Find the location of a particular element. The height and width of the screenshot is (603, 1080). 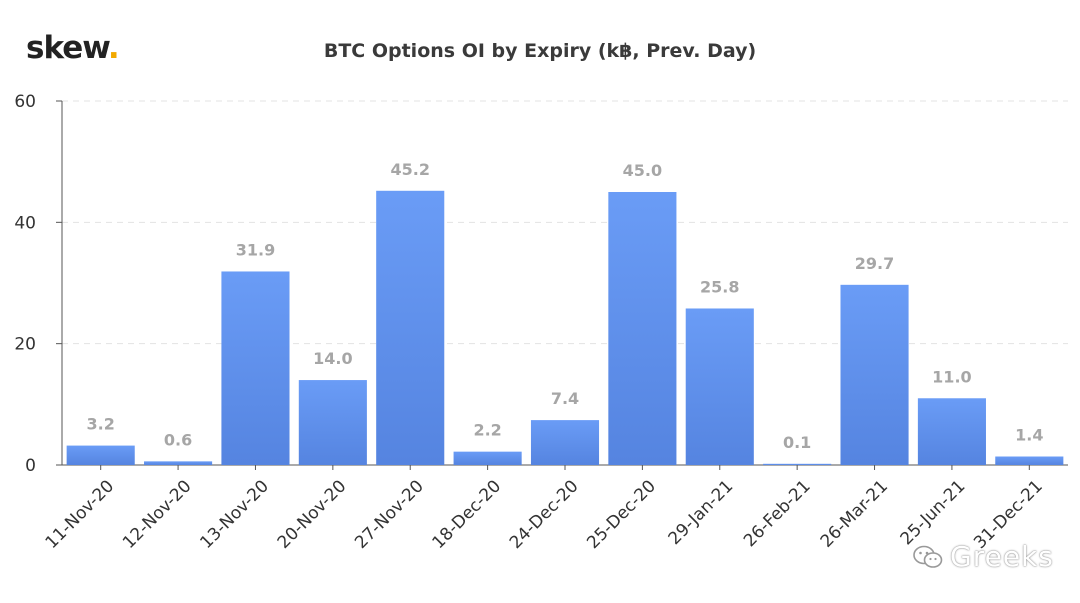

brand-logo: skew. is located at coordinates (73, 48).